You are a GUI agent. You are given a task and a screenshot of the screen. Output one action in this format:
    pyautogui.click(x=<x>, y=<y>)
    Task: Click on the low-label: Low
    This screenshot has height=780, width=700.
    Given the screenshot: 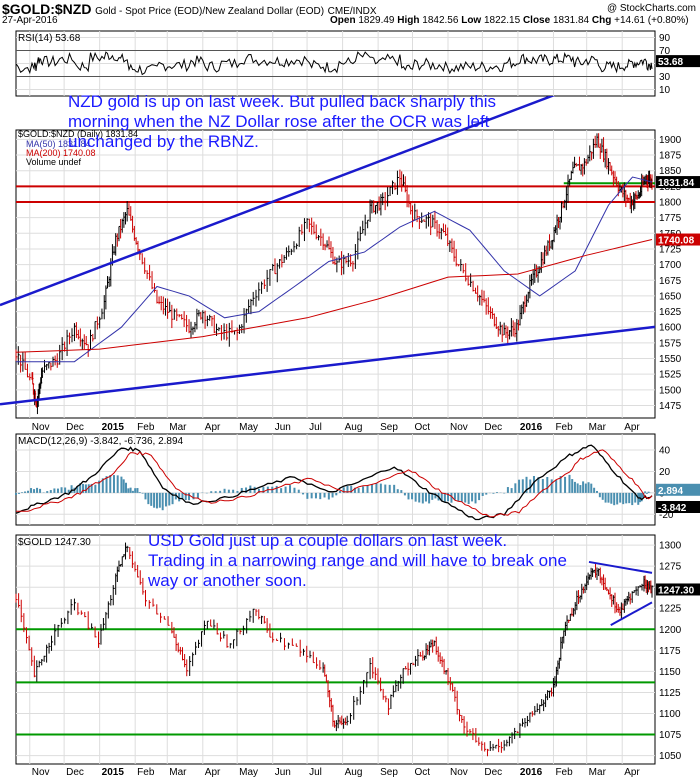 What is the action you would take?
    pyautogui.click(x=471, y=20)
    